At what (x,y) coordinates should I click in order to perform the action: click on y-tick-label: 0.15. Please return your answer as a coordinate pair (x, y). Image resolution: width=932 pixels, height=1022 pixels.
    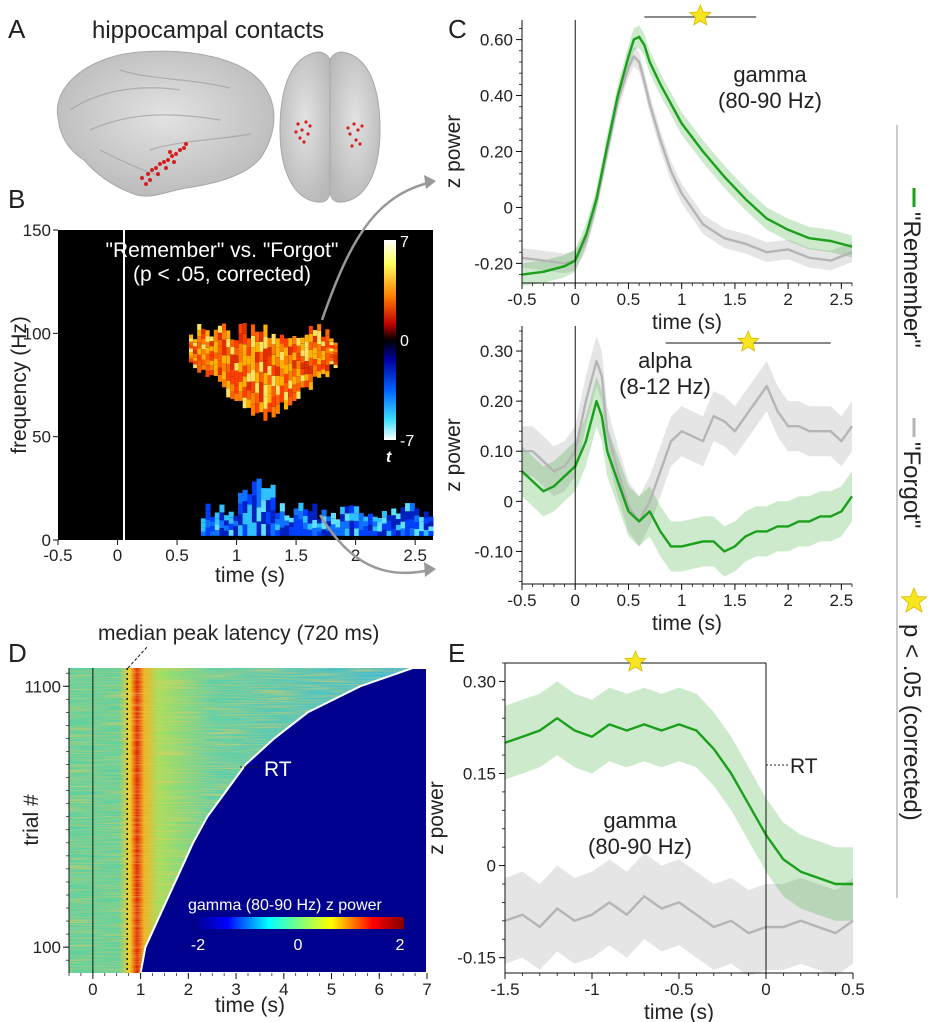
    Looking at the image, I should click on (479, 773).